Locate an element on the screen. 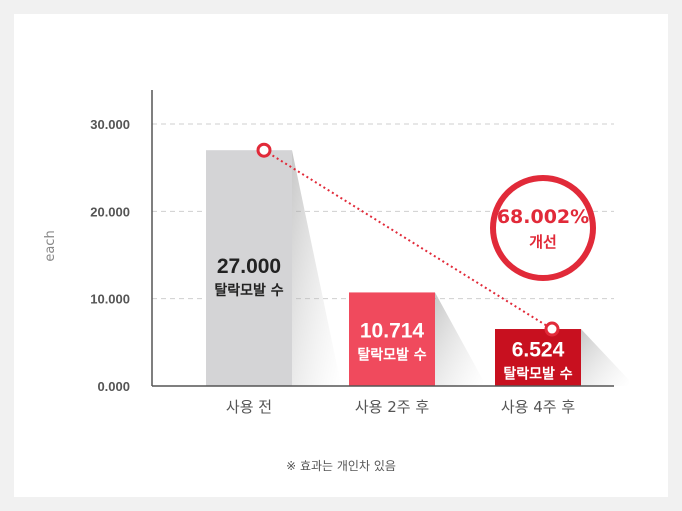 The height and width of the screenshot is (511, 682). bar-sub-label-2: 탈락모발 수 is located at coordinates (537, 373).